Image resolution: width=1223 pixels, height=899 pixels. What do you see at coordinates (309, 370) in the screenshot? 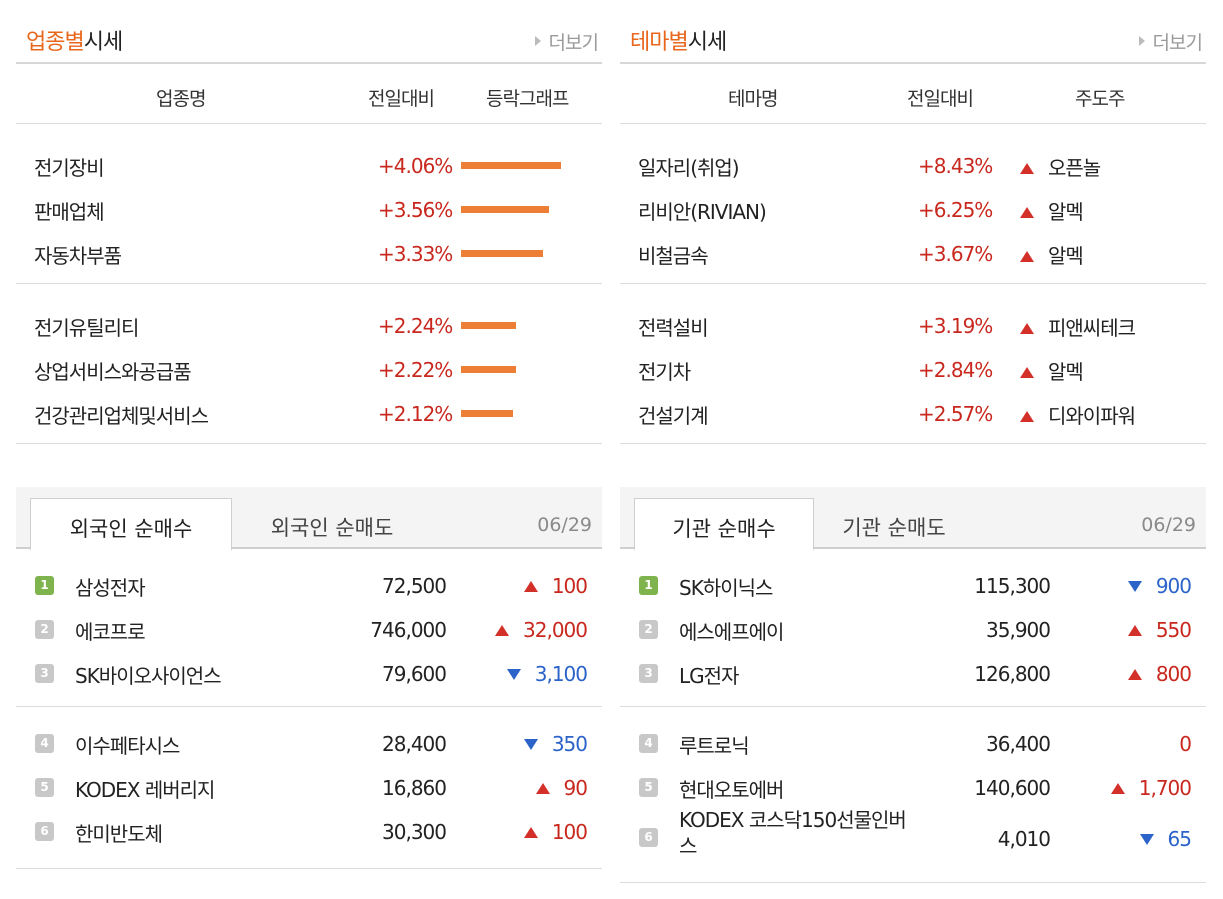
I see `sector-row: 상업서비스와공급품 +2.22%` at bounding box center [309, 370].